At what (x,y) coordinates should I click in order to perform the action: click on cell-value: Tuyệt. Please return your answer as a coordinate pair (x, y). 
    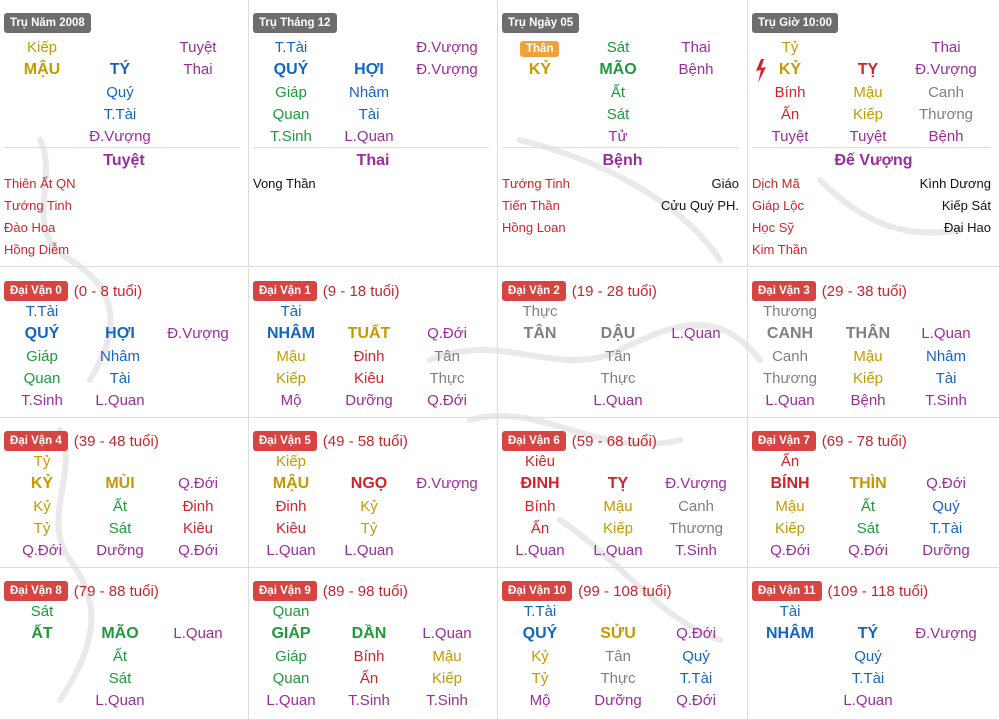
    Looking at the image, I should click on (198, 47).